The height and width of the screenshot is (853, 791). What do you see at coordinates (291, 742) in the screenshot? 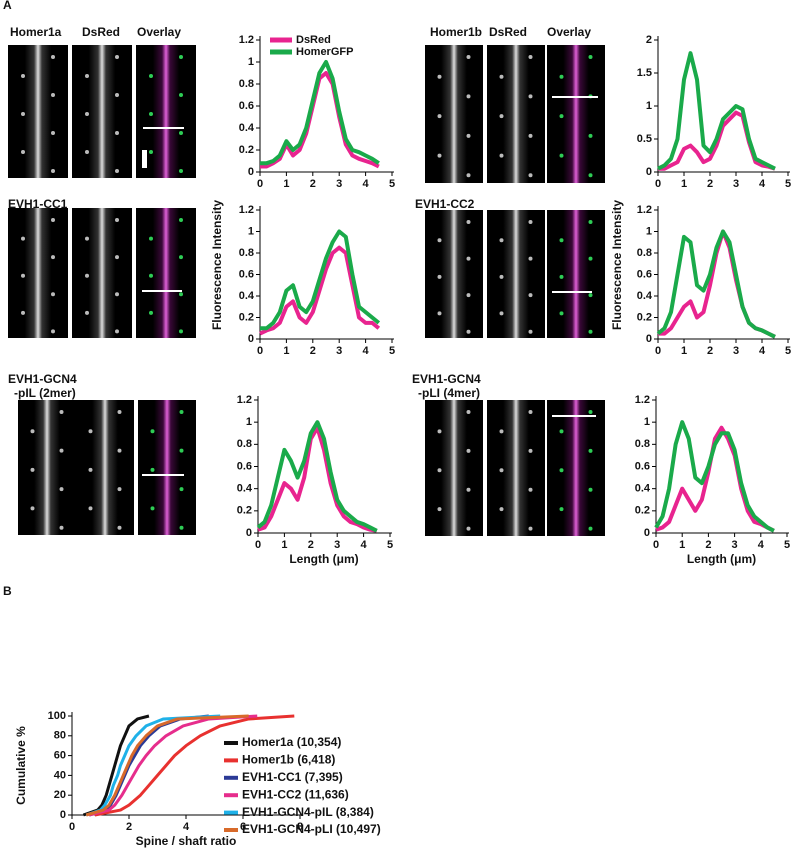
I see `legend-label: Homer1a (10,354)` at bounding box center [291, 742].